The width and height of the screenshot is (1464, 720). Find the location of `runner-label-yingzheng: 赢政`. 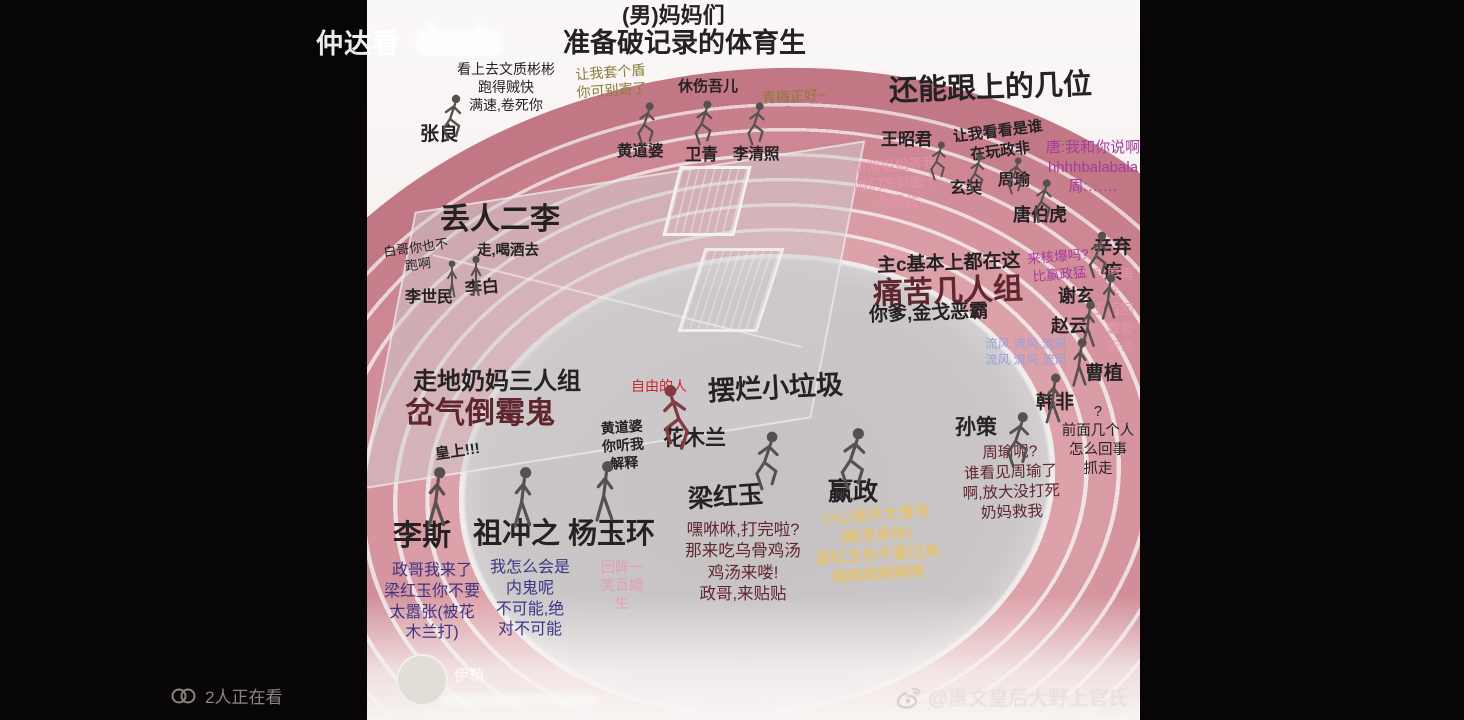

runner-label-yingzheng: 赢政 is located at coordinates (853, 492).